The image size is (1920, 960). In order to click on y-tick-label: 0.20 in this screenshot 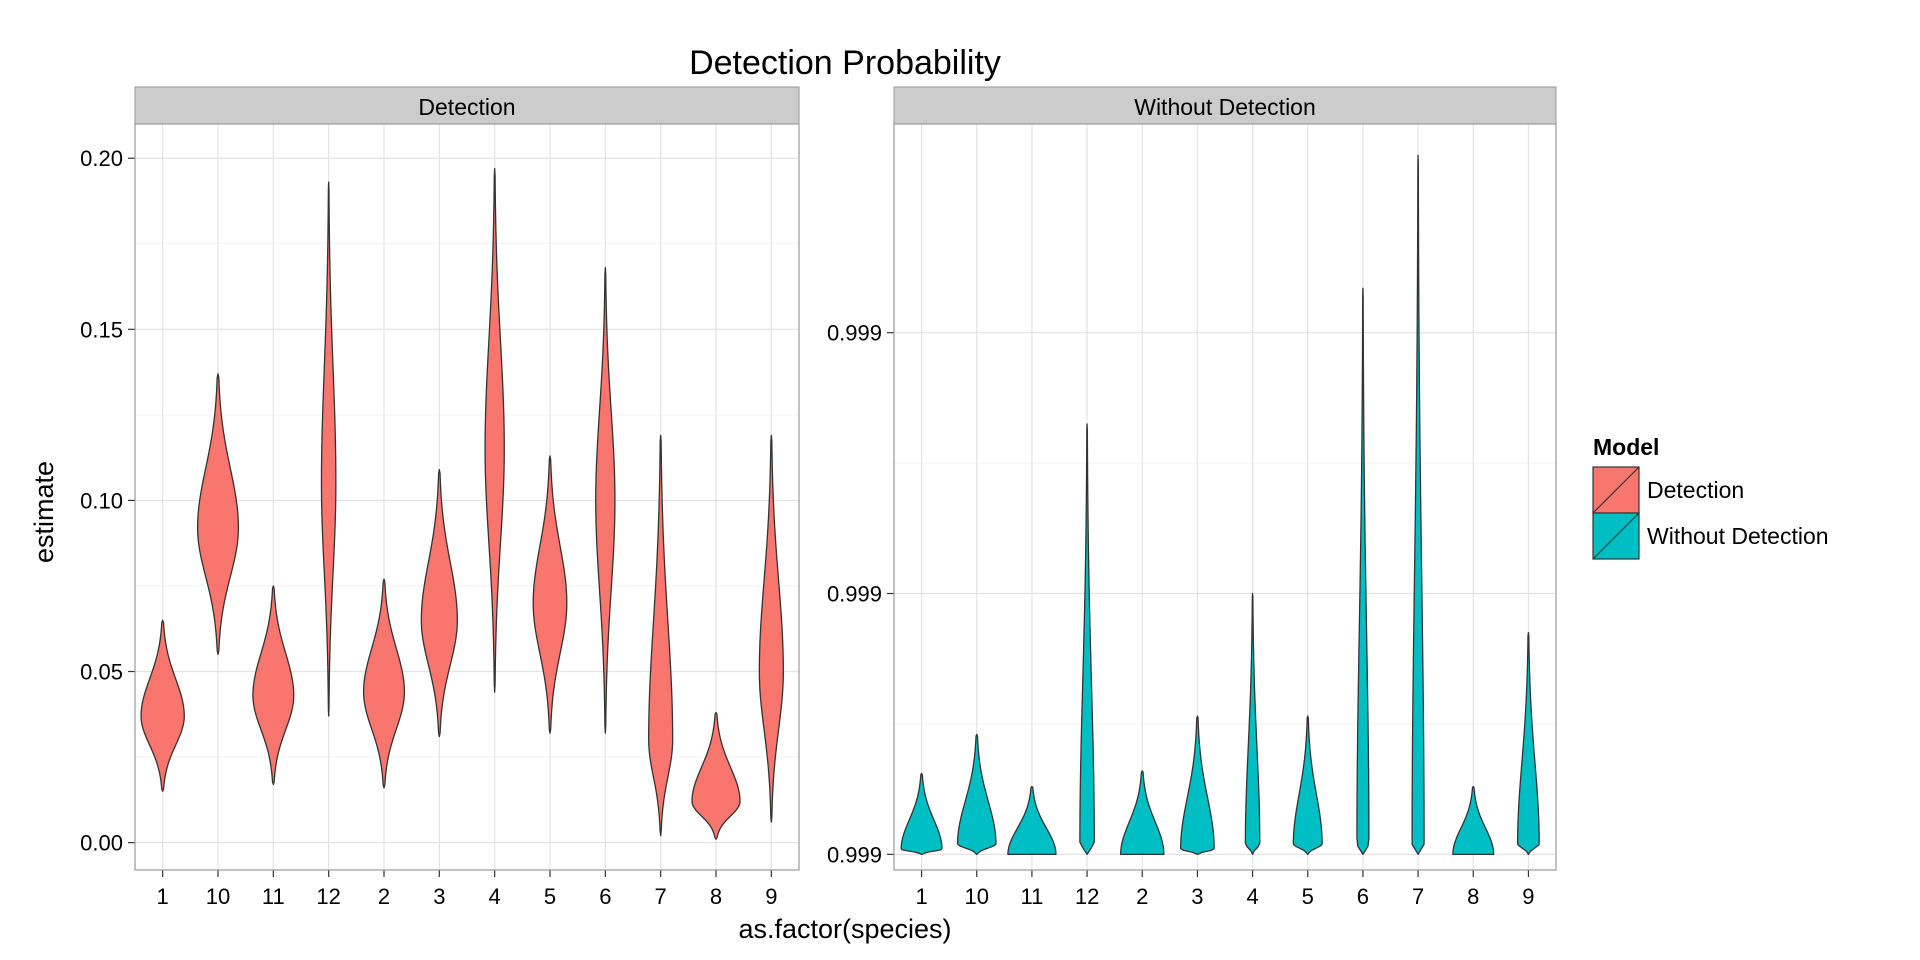, I will do `click(101, 158)`.